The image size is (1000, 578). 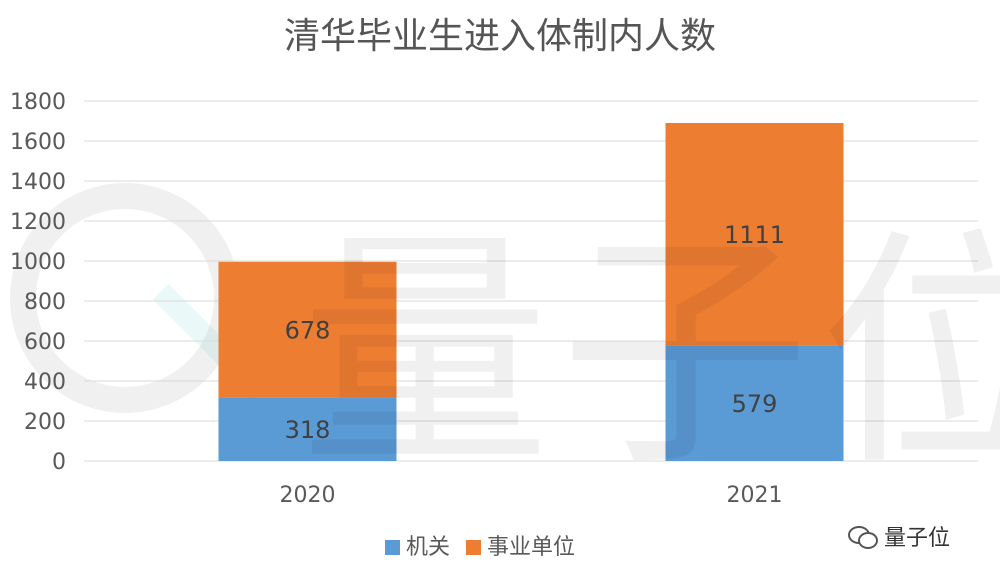 I want to click on y-tick-label: 1000, so click(x=38, y=262).